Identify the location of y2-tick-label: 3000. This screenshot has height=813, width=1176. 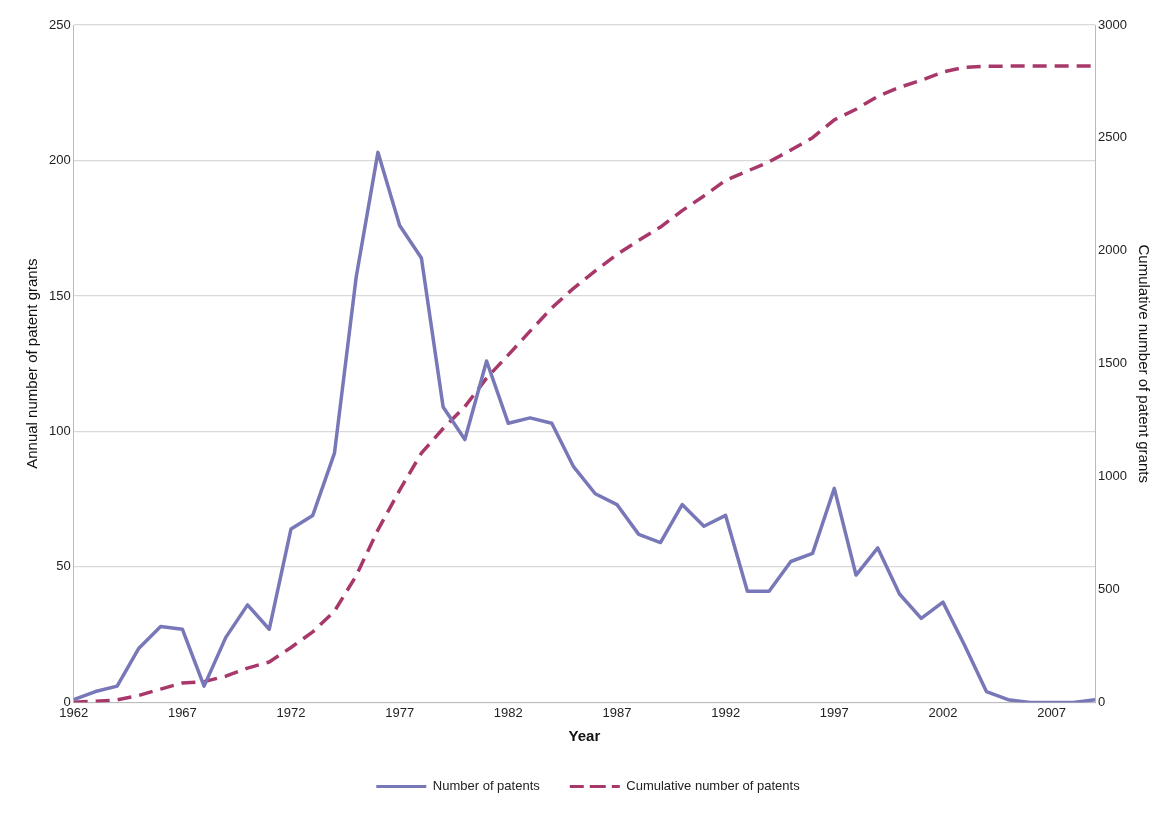
(1112, 24).